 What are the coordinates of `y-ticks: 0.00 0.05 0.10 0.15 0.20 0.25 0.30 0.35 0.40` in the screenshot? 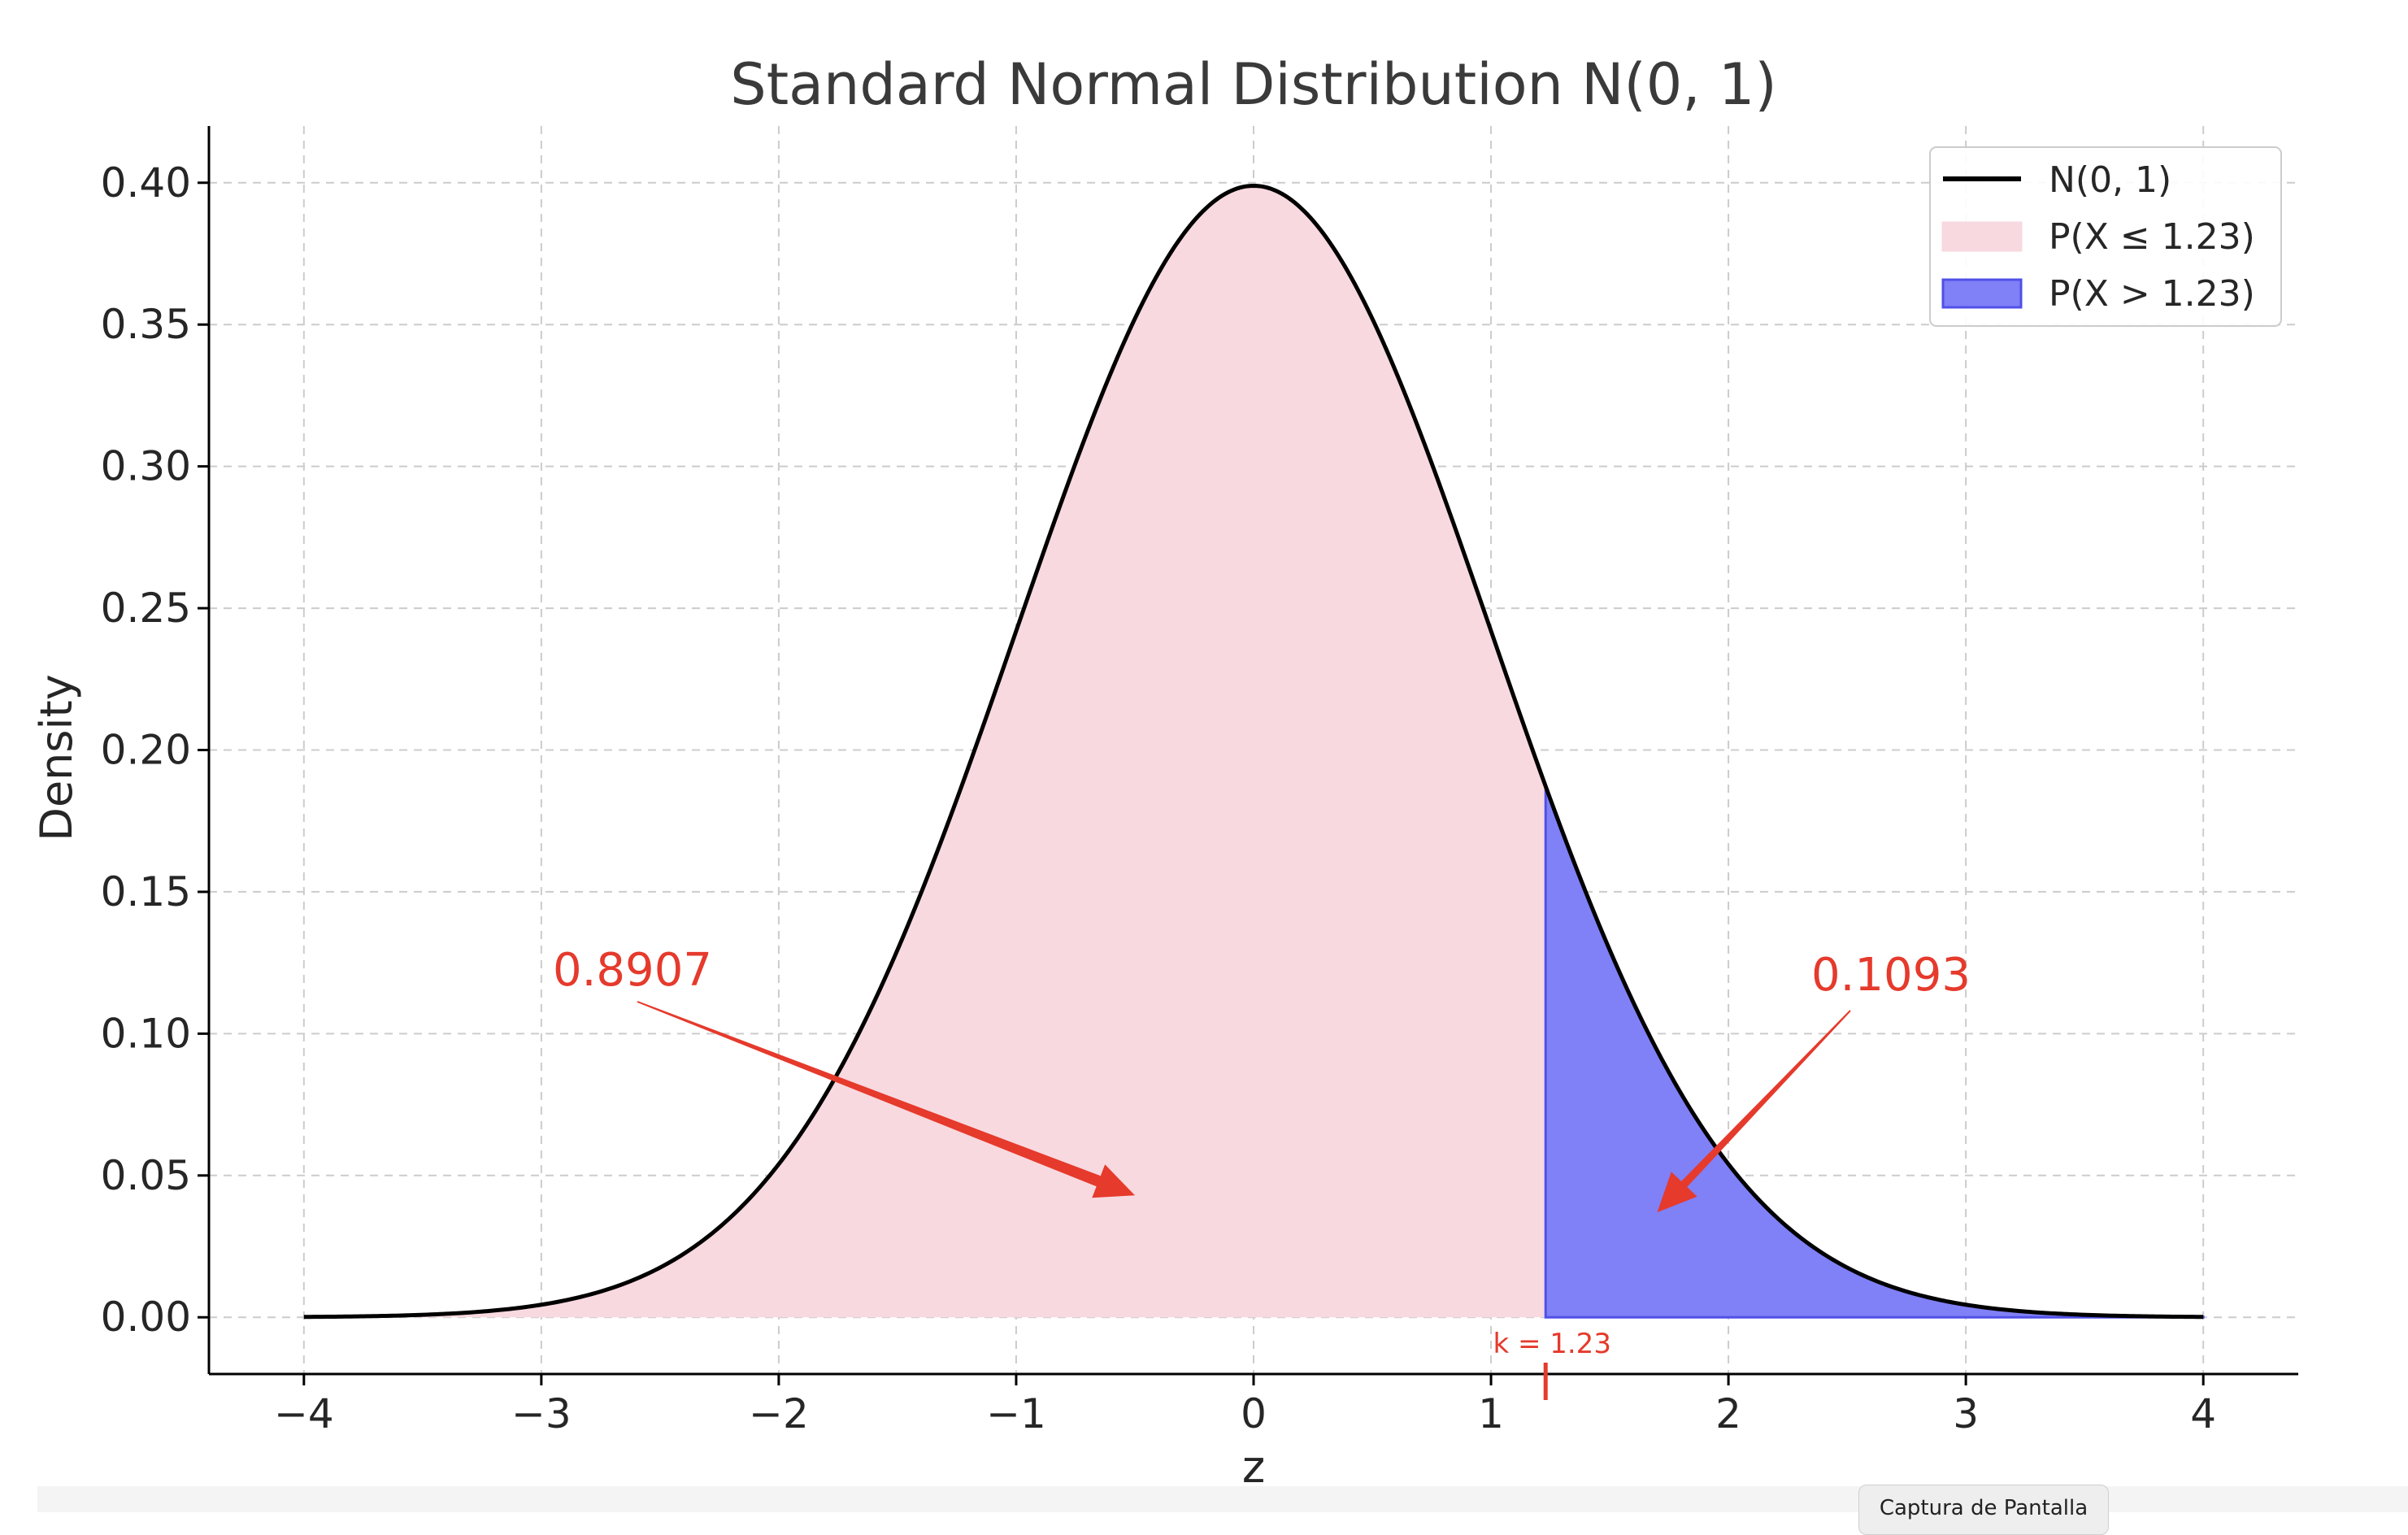 It's located at (155, 750).